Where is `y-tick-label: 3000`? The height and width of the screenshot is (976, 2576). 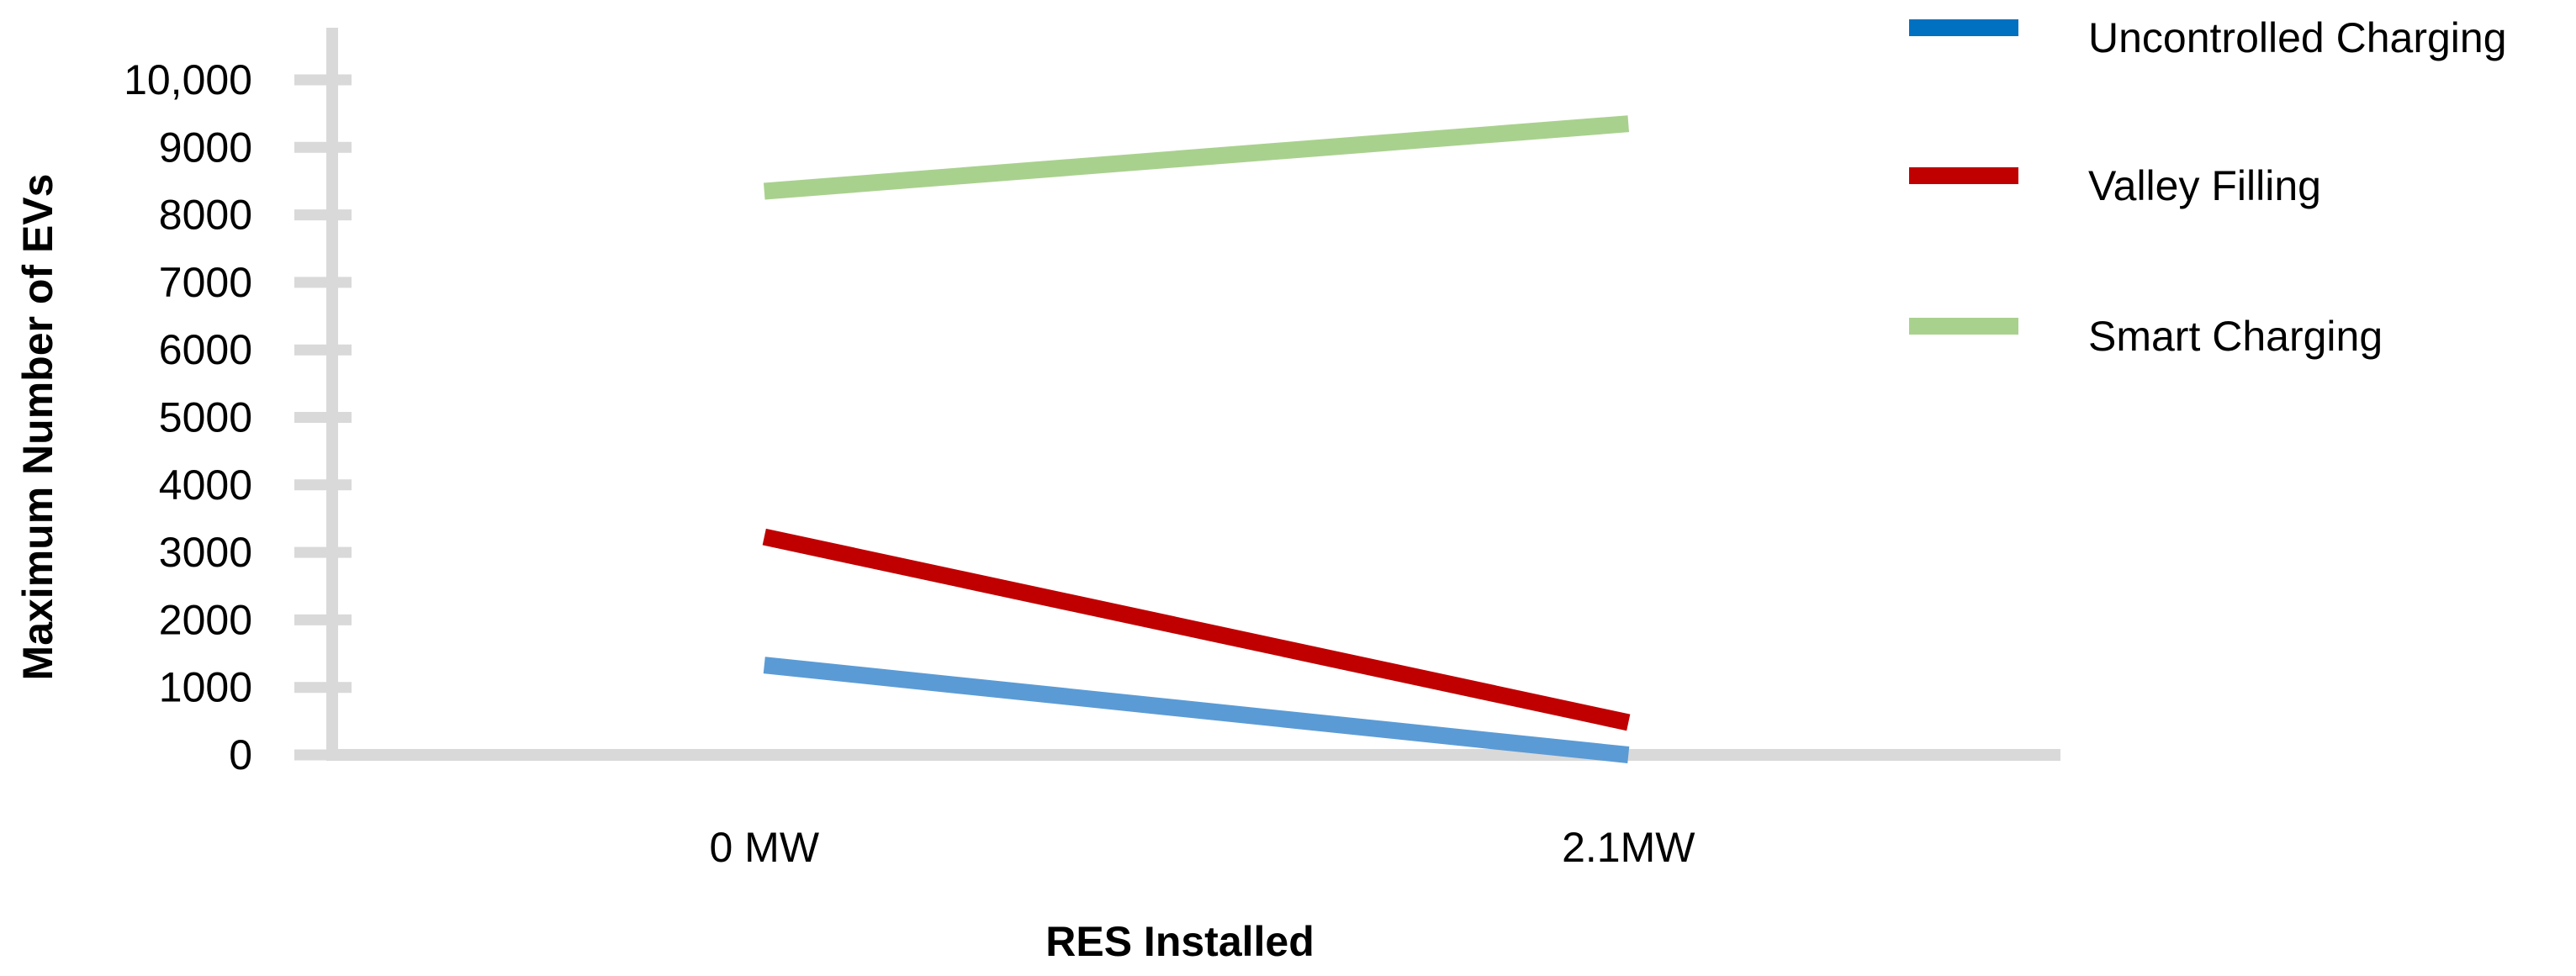
y-tick-label: 3000 is located at coordinates (205, 552).